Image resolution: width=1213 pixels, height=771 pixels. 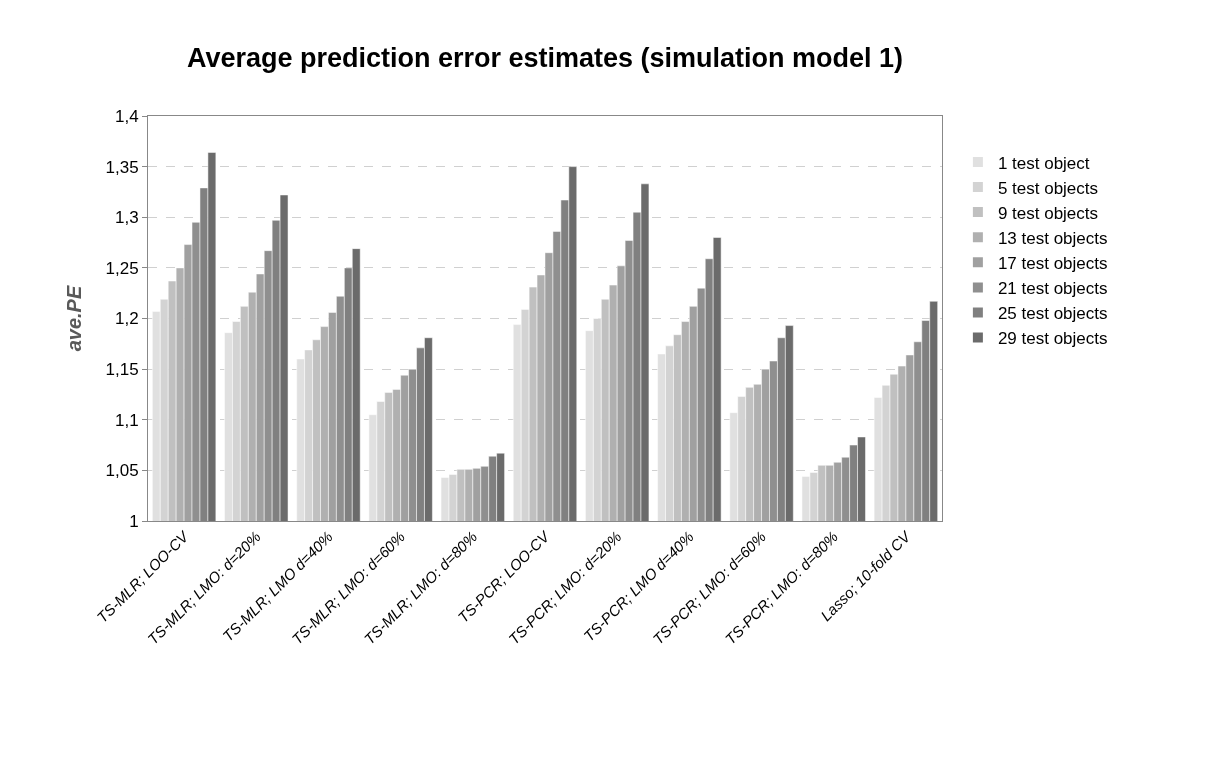 I want to click on y-tick-label: 1,3, so click(x=126, y=218).